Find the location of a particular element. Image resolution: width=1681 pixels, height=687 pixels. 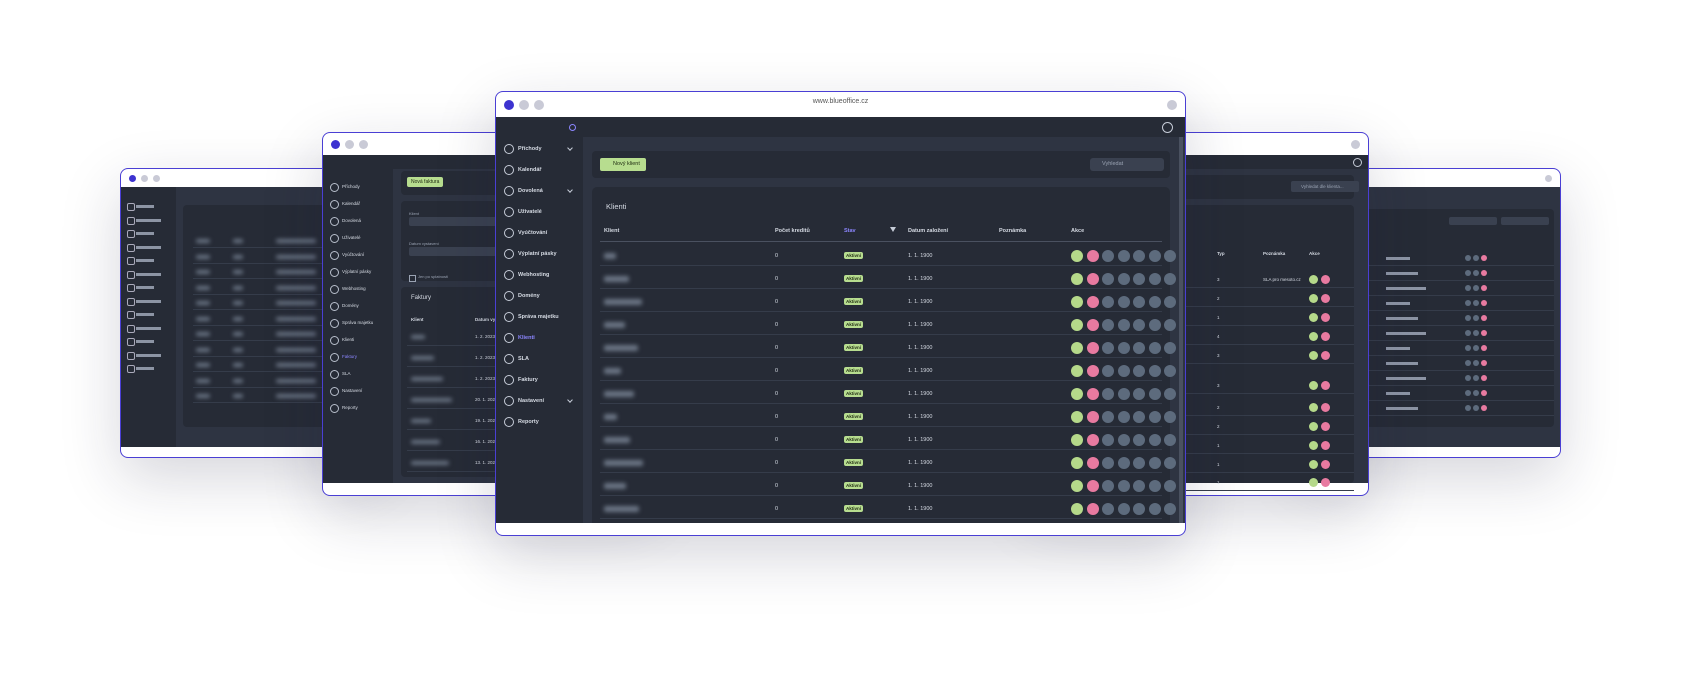

blur-cell is located at coordinates (422, 358).